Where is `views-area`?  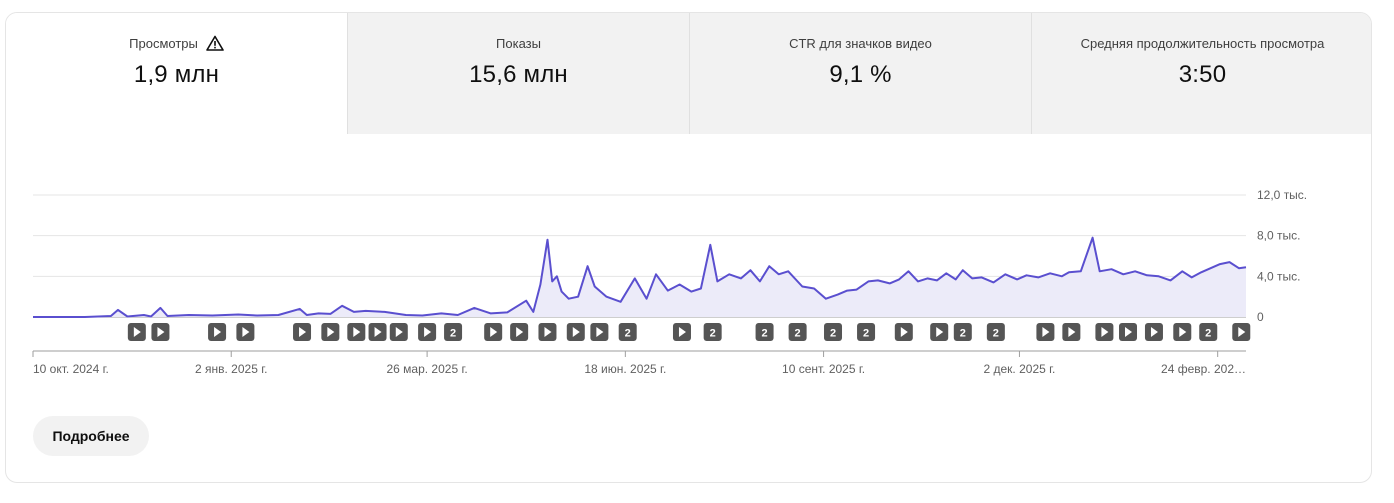
views-area is located at coordinates (639, 277).